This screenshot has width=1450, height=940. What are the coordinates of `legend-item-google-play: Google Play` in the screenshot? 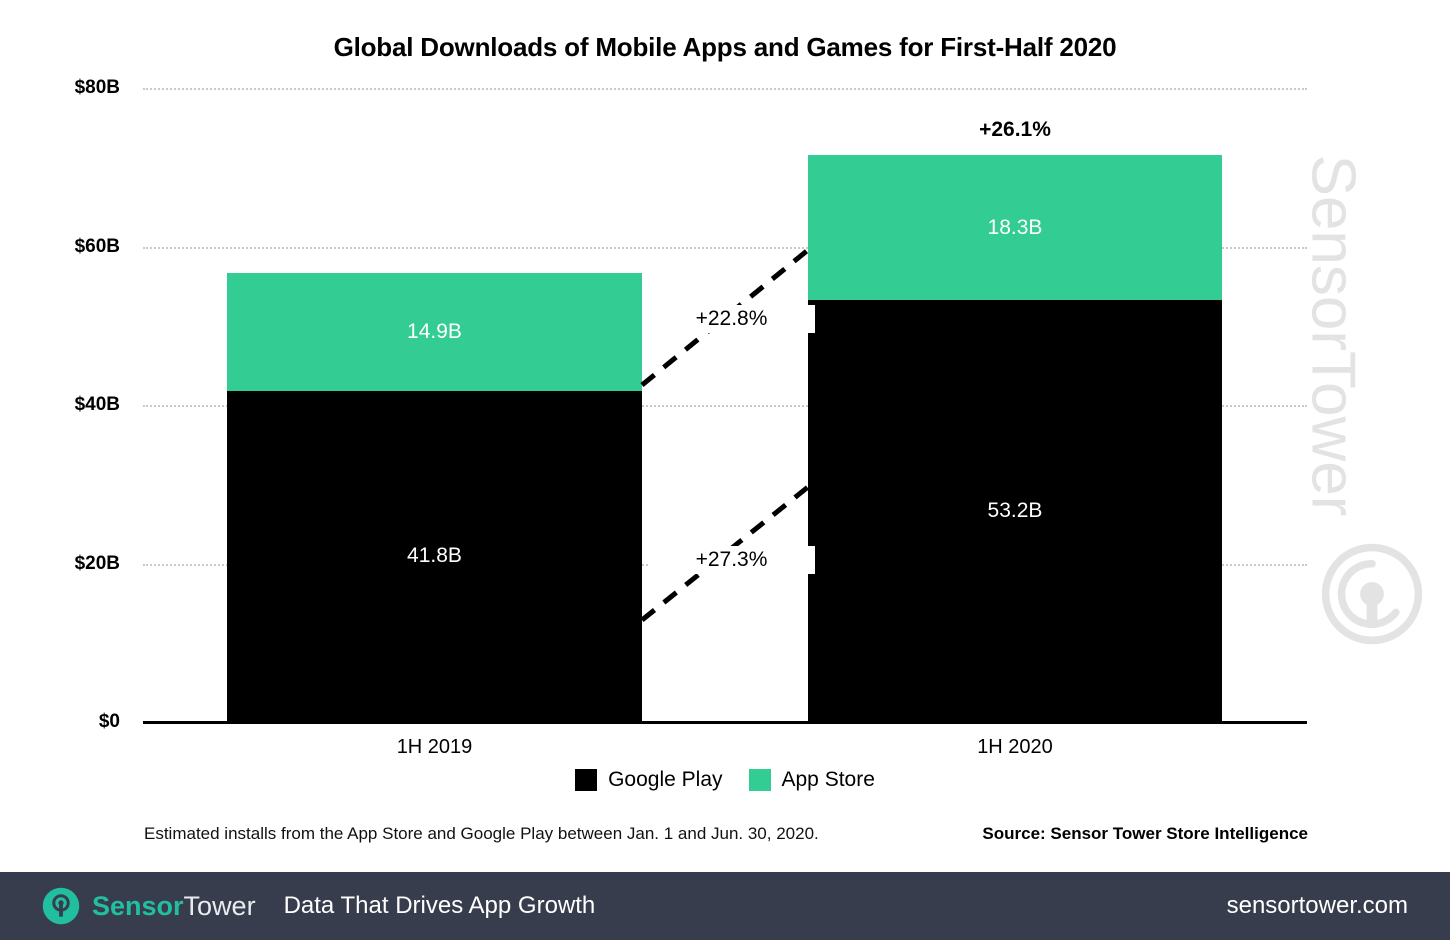 It's located at (649, 780).